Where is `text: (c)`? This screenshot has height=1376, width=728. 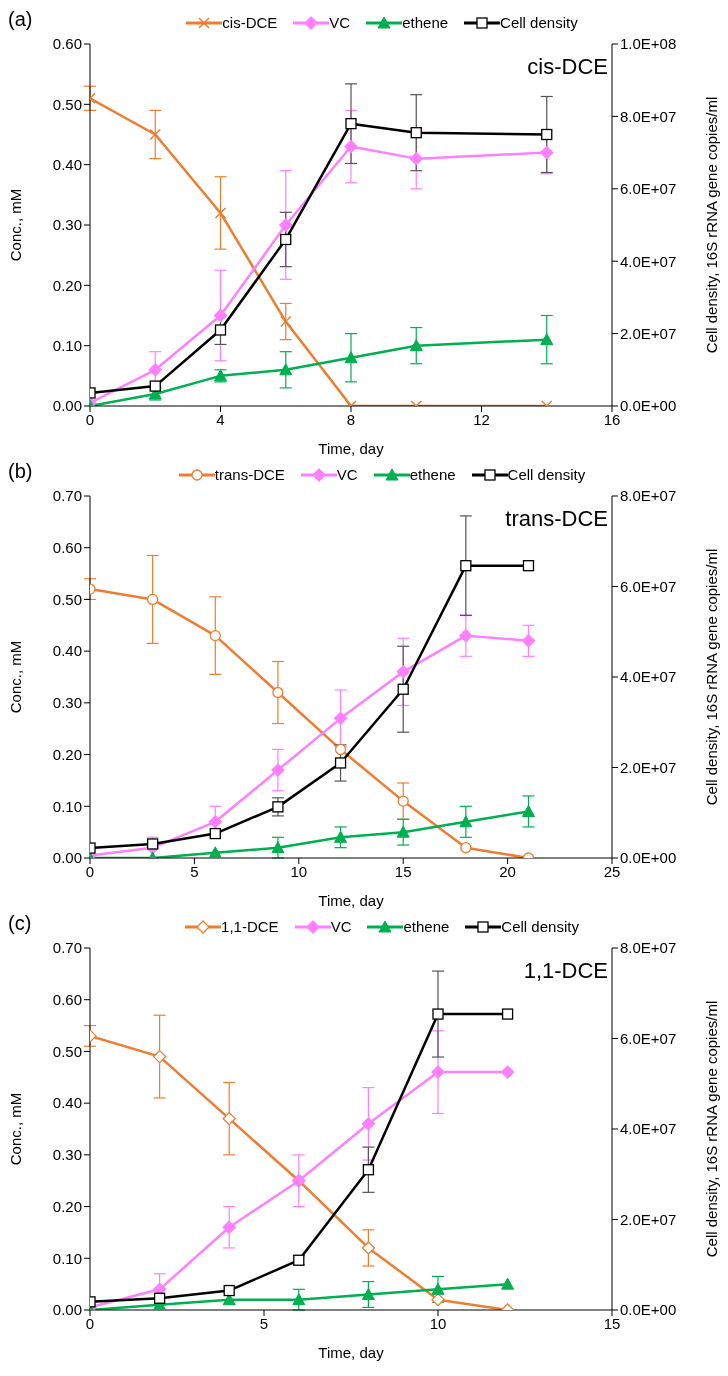 text: (c) is located at coordinates (20, 923).